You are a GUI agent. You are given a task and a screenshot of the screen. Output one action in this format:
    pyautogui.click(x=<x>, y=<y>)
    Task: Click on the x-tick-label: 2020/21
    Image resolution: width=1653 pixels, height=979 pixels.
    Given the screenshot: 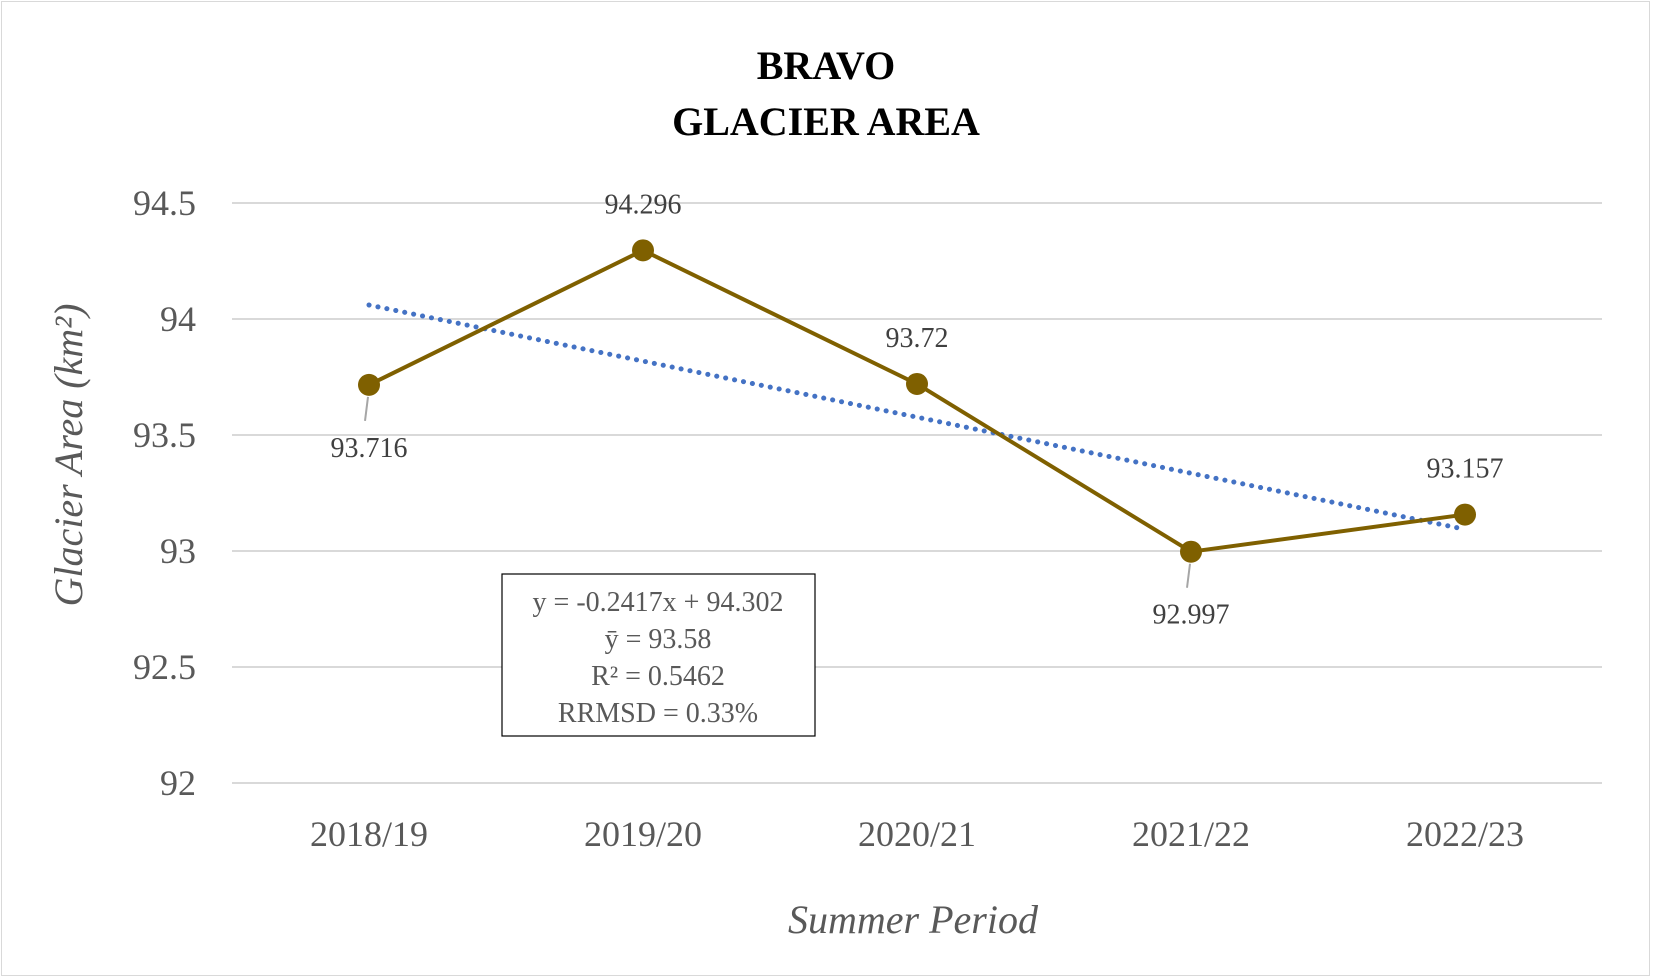 What is the action you would take?
    pyautogui.click(x=917, y=834)
    